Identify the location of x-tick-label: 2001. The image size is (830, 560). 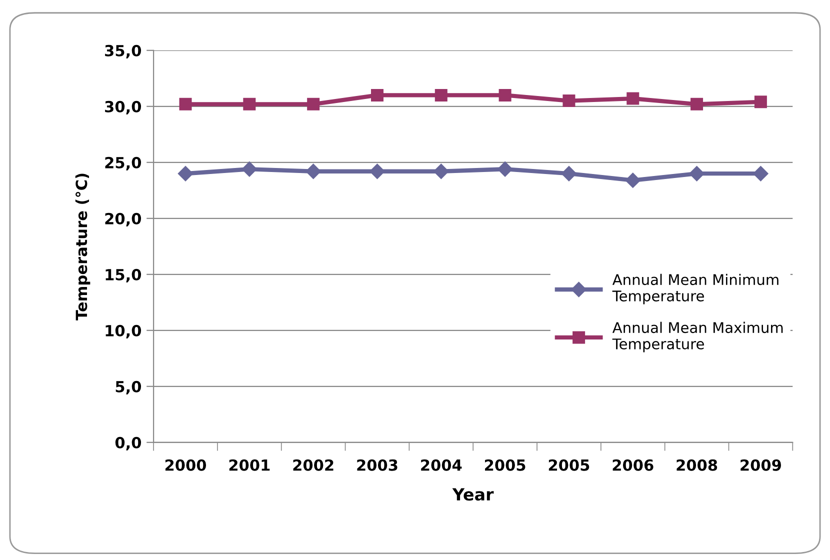
(249, 465).